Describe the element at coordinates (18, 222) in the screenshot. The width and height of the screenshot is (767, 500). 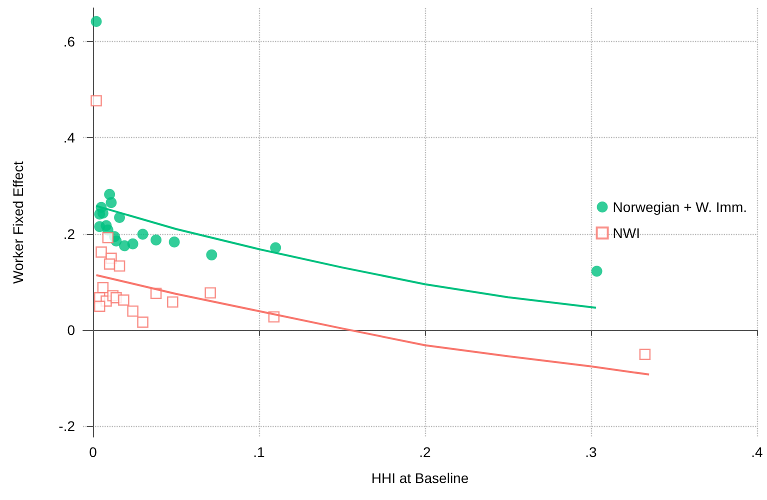
I see `y-axis-title: Worker Fixed Effect` at that location.